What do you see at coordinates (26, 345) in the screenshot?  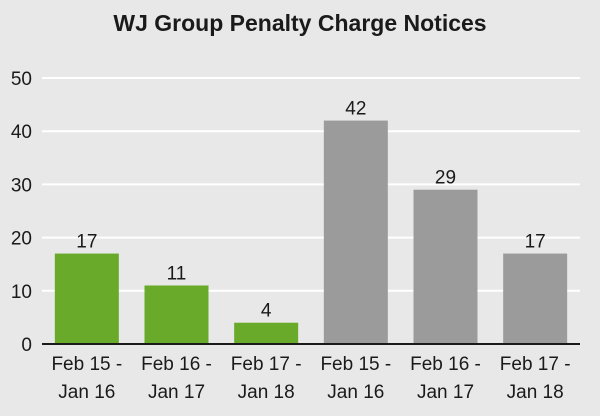 I see `y-tick-label: 0` at bounding box center [26, 345].